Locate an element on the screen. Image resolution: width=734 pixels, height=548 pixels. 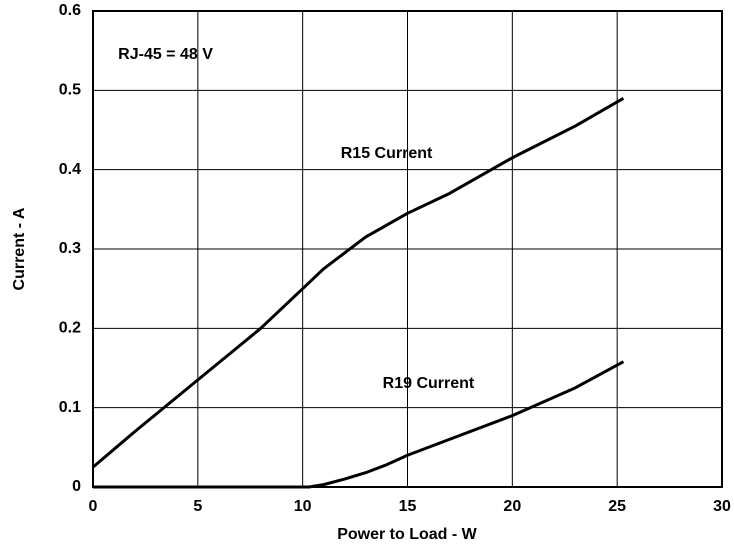
x-tick-label: 20 is located at coordinates (512, 506).